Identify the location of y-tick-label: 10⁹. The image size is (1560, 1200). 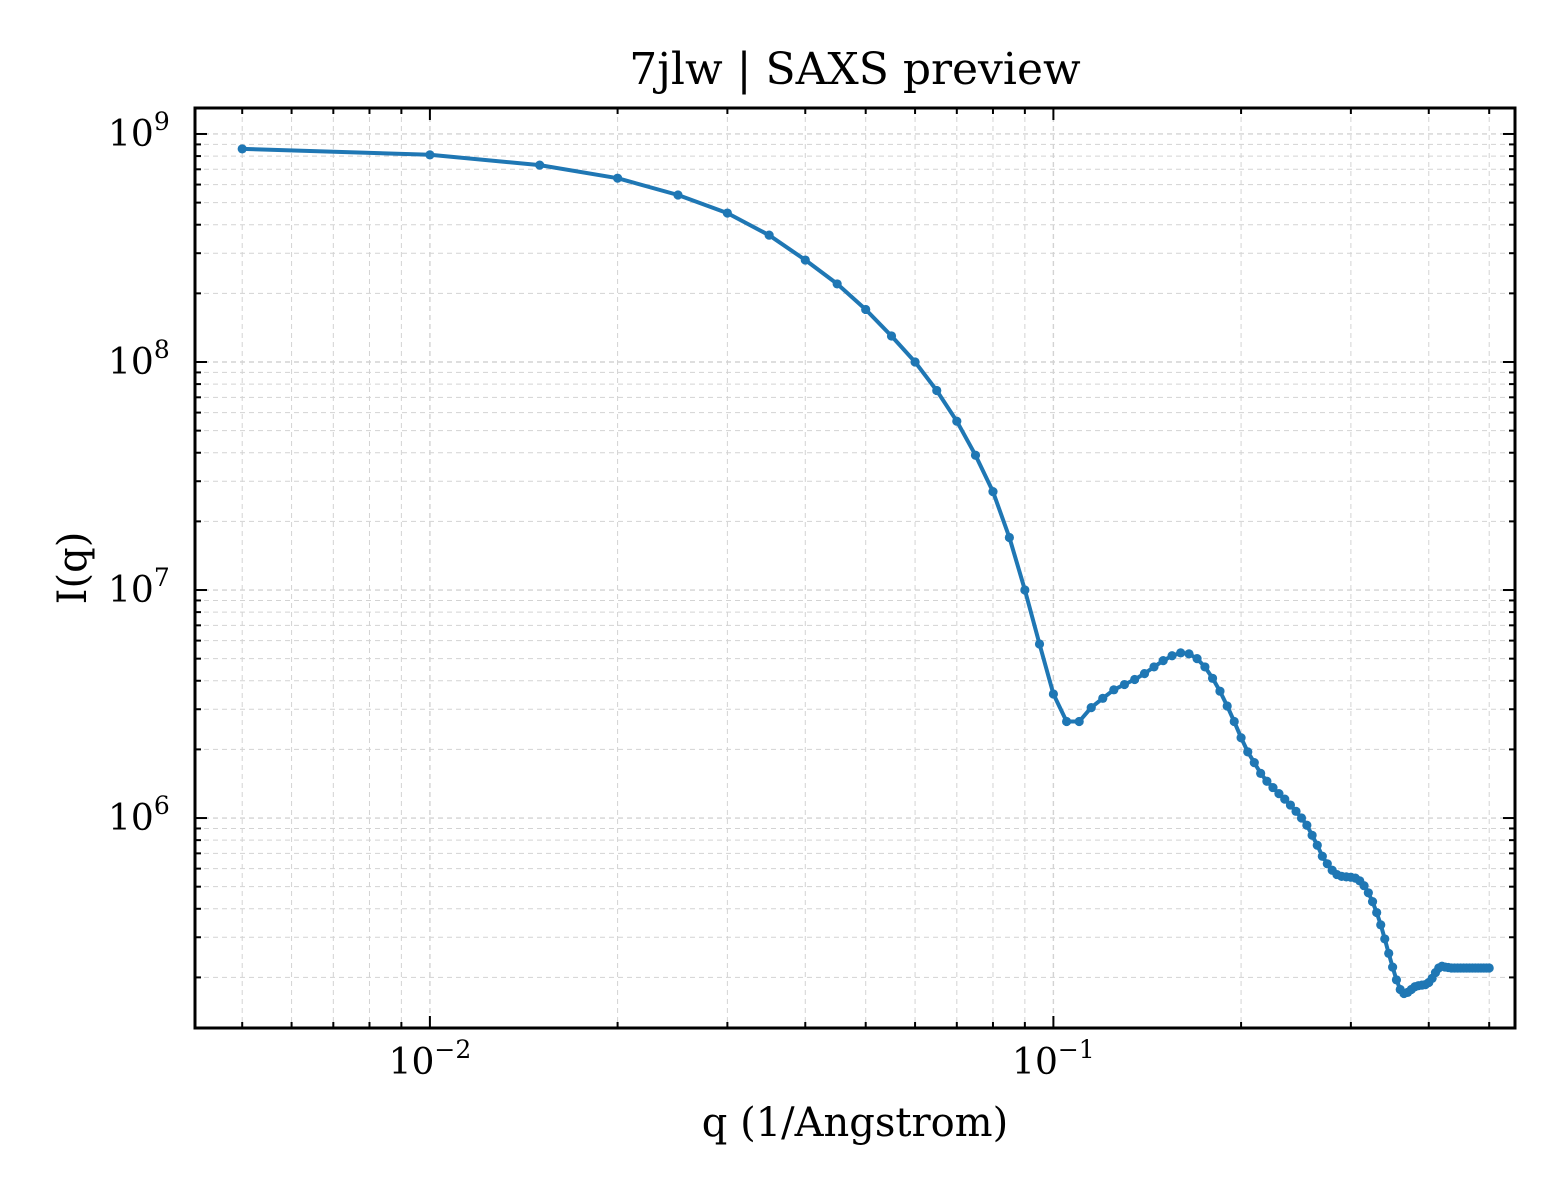
(139, 131).